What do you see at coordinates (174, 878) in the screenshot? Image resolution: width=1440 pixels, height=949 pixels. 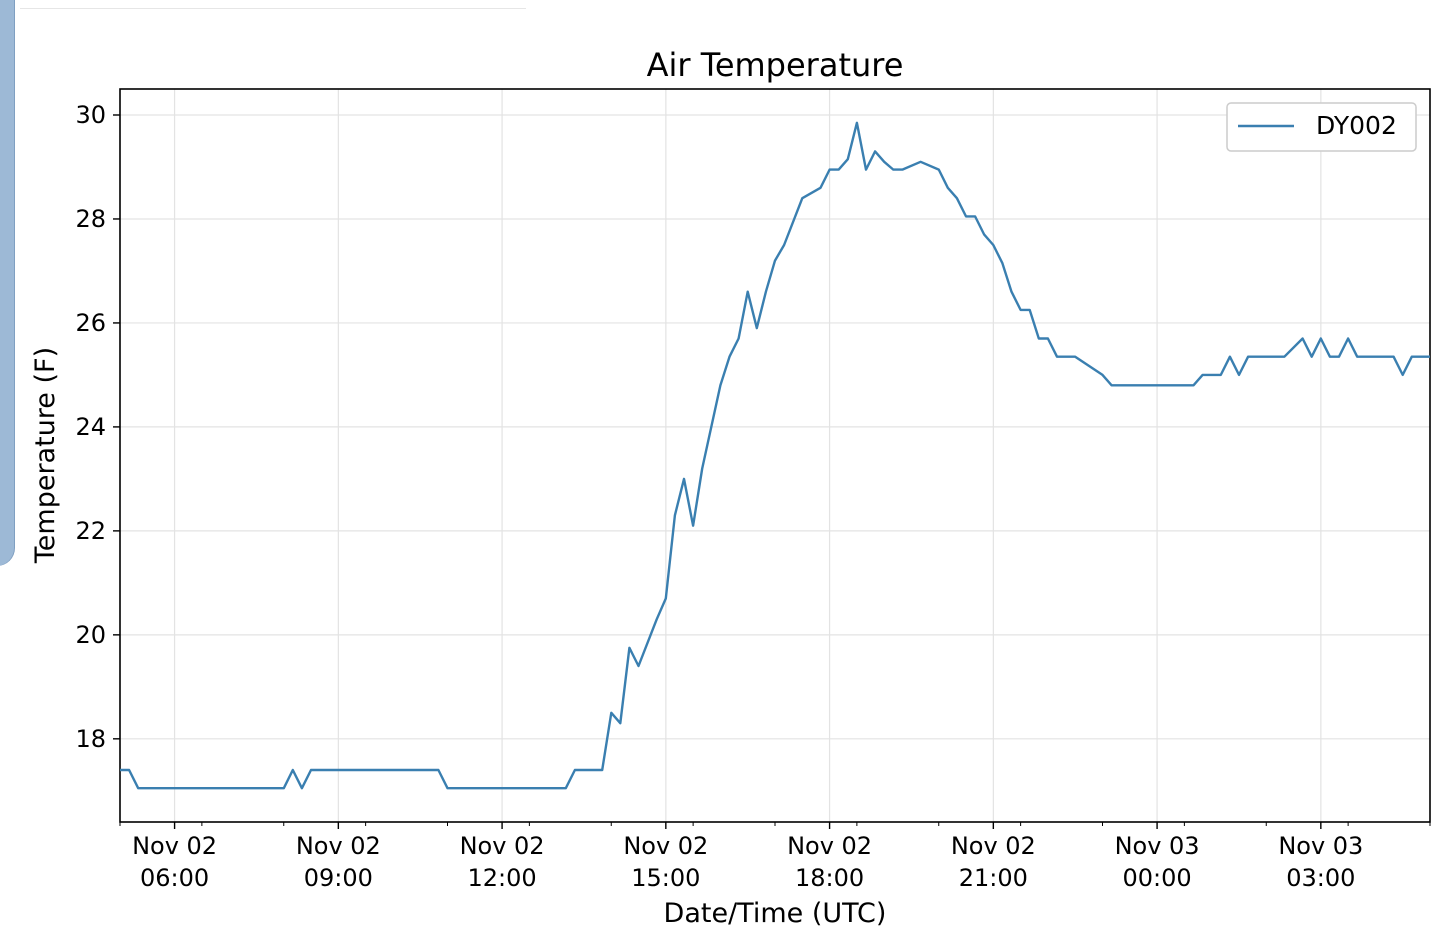 I see `x-tick-time-label: 06:00` at bounding box center [174, 878].